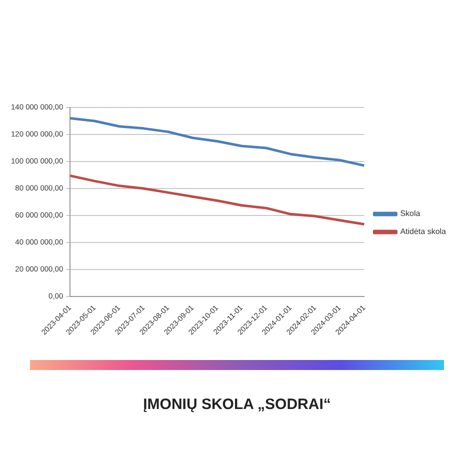 The height and width of the screenshot is (474, 474). Describe the element at coordinates (423, 231) in the screenshot. I see `legend-label: Atidėta skola` at that location.